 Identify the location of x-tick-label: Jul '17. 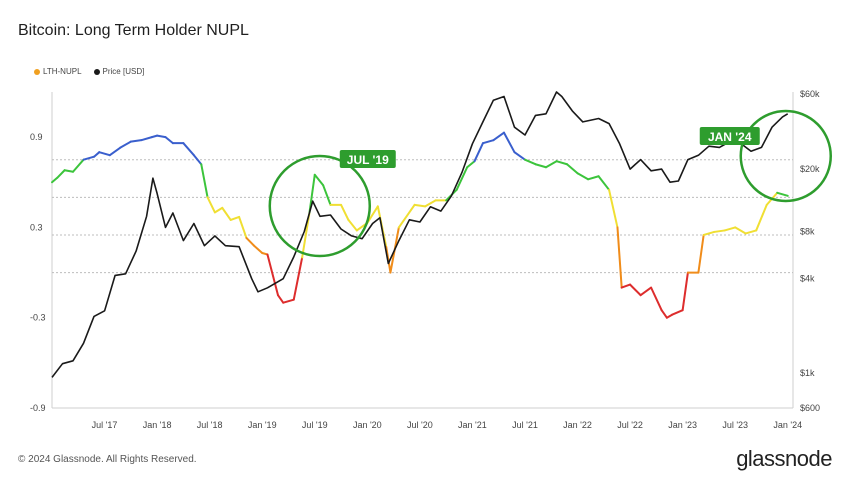
(105, 425).